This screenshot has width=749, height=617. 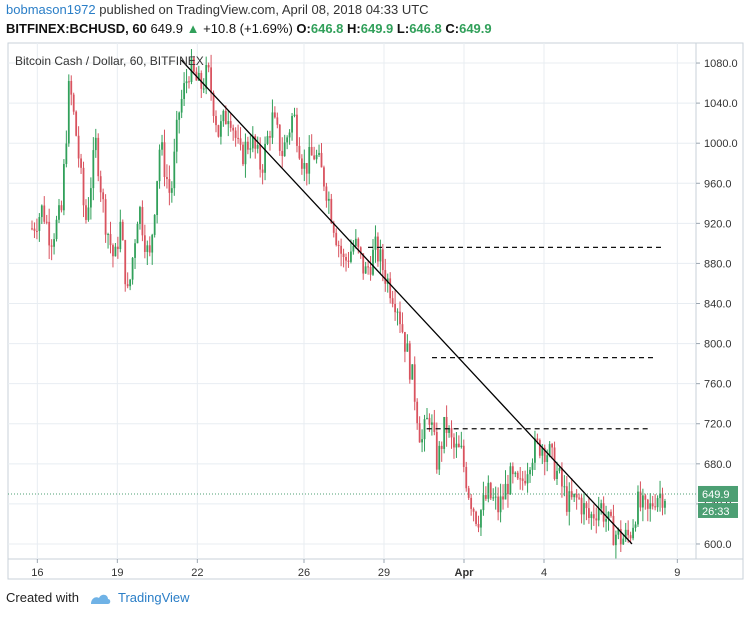 What do you see at coordinates (718, 345) in the screenshot?
I see `y-tick-label: 800.0` at bounding box center [718, 345].